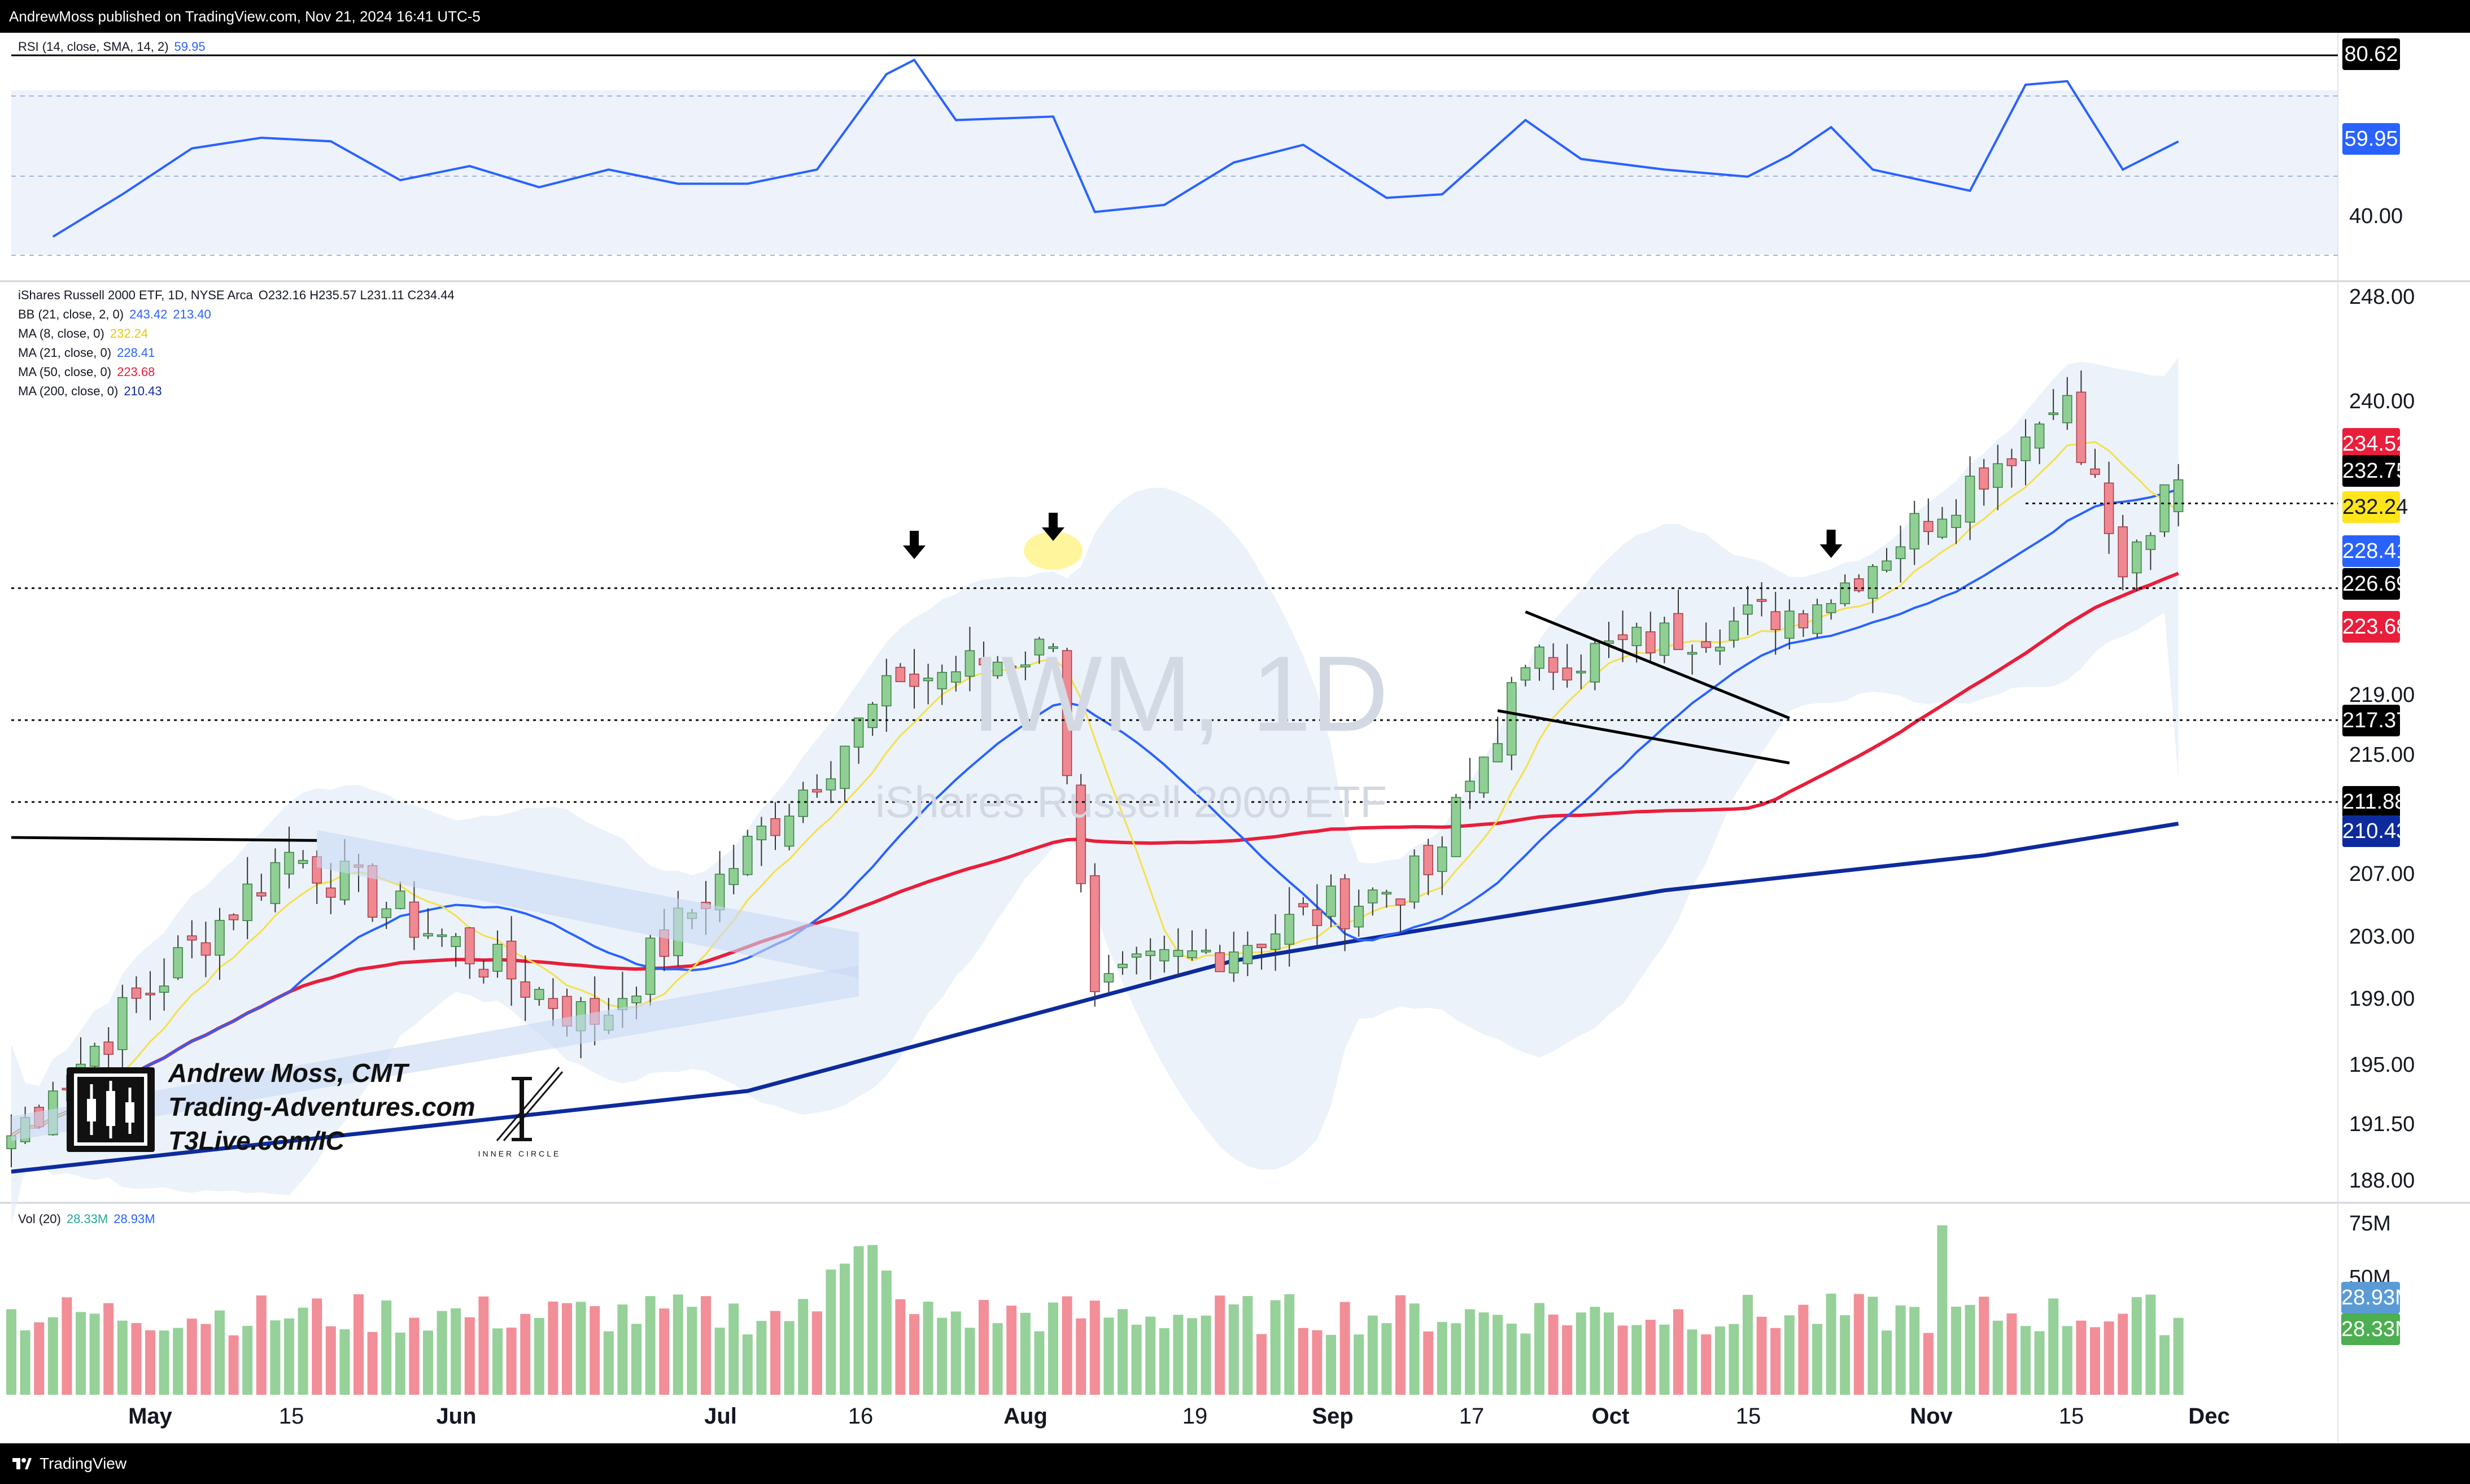 The height and width of the screenshot is (1484, 2470). Describe the element at coordinates (2375, 831) in the screenshot. I see `price-box-main: 210.43` at that location.